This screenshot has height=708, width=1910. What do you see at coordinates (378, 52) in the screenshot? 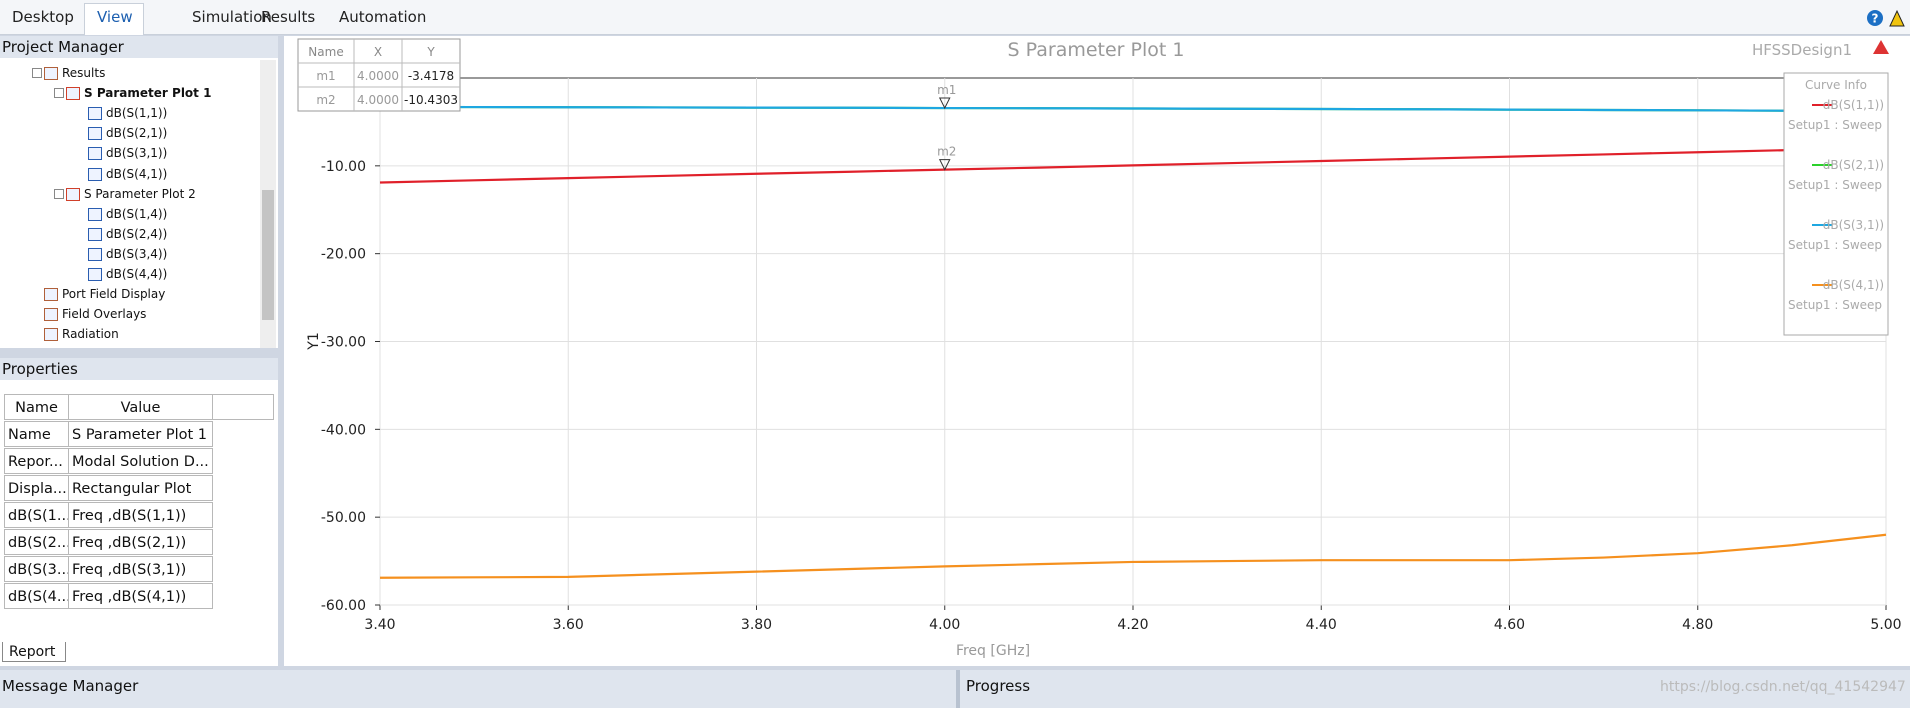
I see `marker-column-header: X` at bounding box center [378, 52].